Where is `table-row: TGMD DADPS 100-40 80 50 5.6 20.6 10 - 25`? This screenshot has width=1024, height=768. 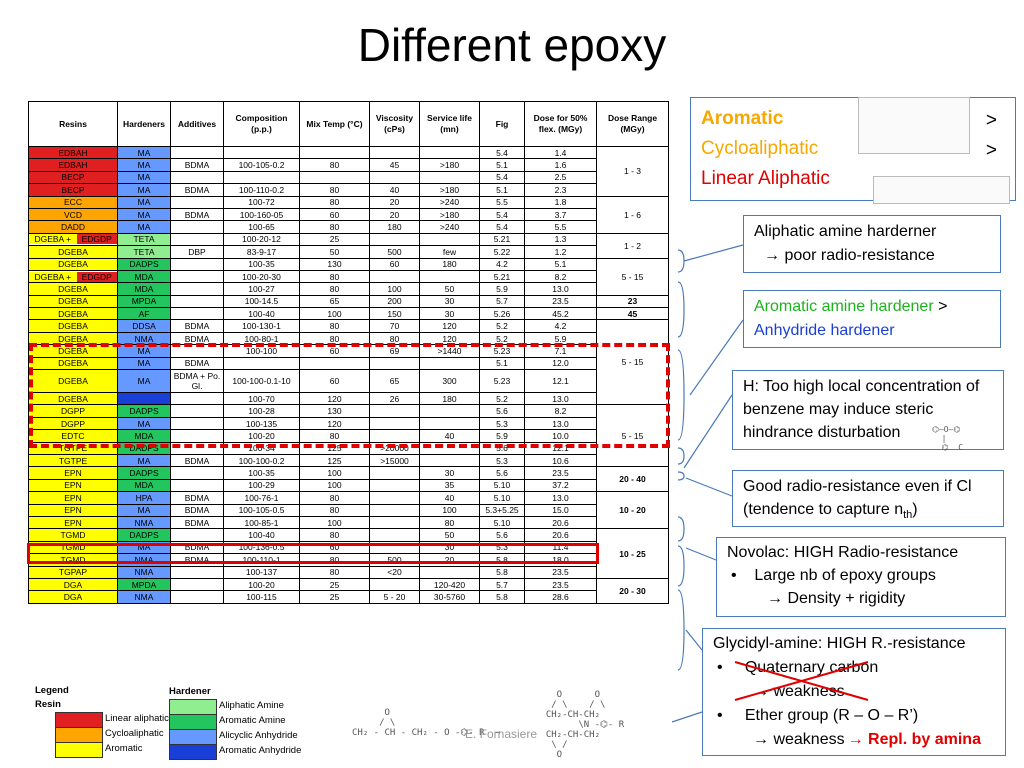 table-row: TGMD DADPS 100-40 80 50 5.6 20.6 10 - 25 is located at coordinates (348, 553).